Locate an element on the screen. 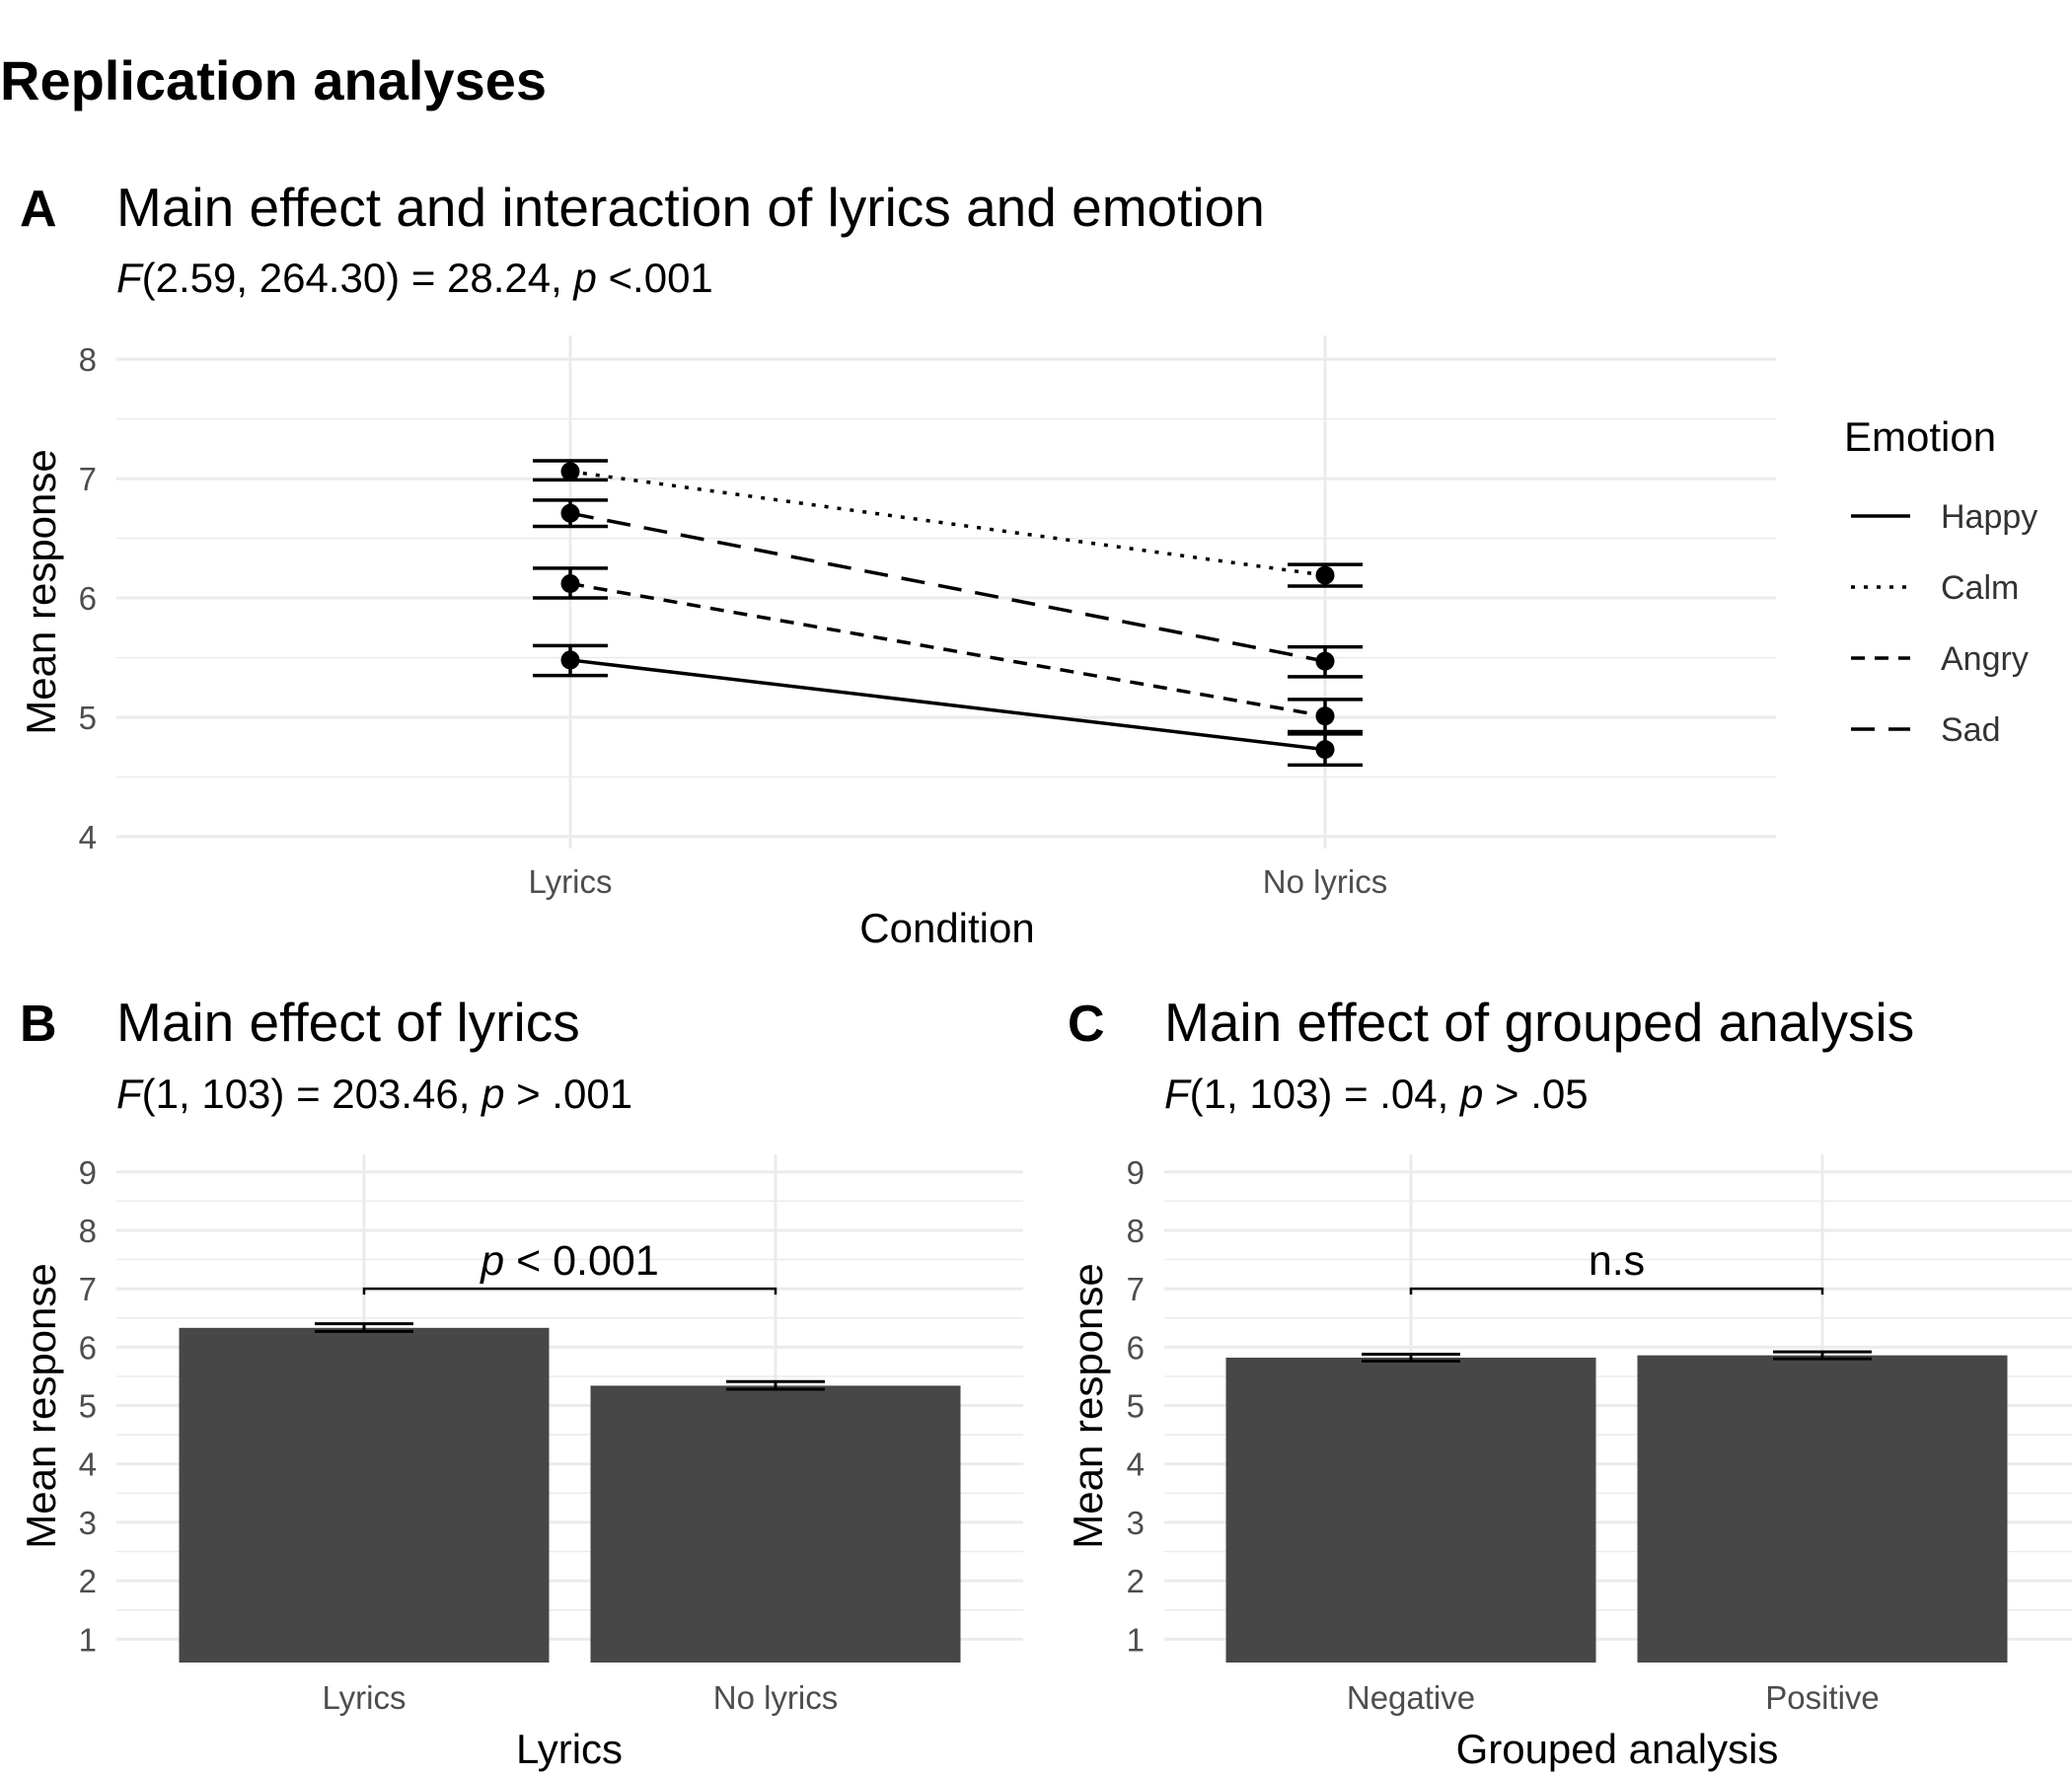  panel-a-tag: A is located at coordinates (39, 210).